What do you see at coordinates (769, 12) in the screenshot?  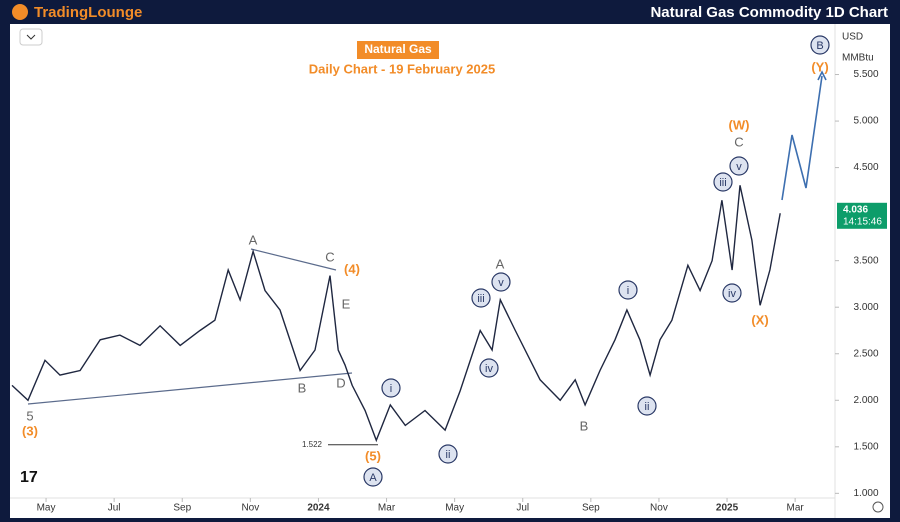 I see `page-title: Natural Gas Commodity 1D Chart` at bounding box center [769, 12].